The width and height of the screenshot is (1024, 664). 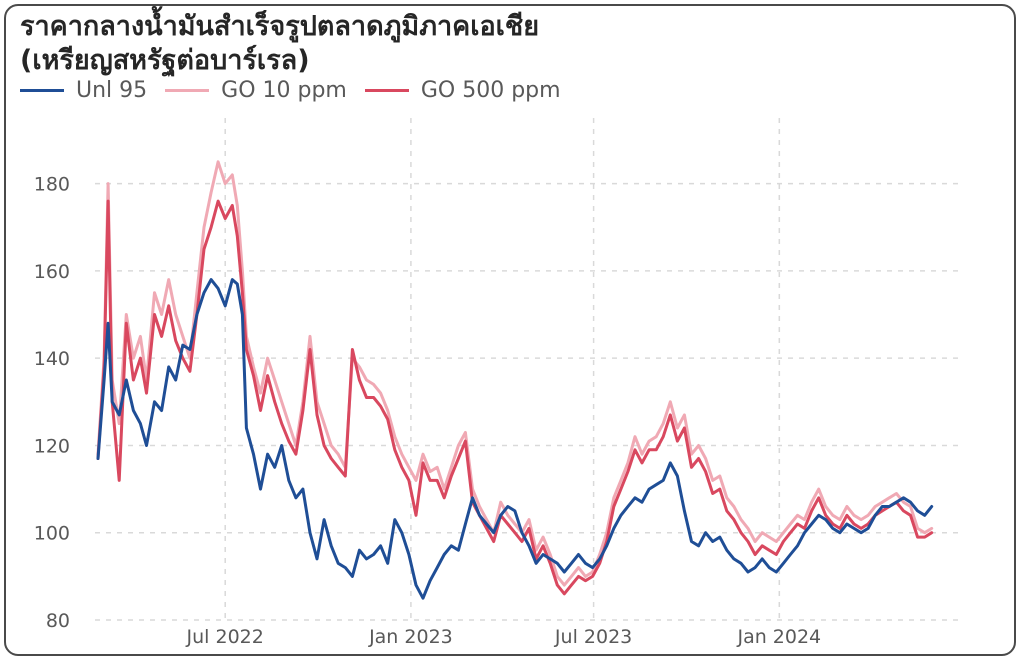 I want to click on legend-item-go500: GO 500 ppm, so click(x=462, y=90).